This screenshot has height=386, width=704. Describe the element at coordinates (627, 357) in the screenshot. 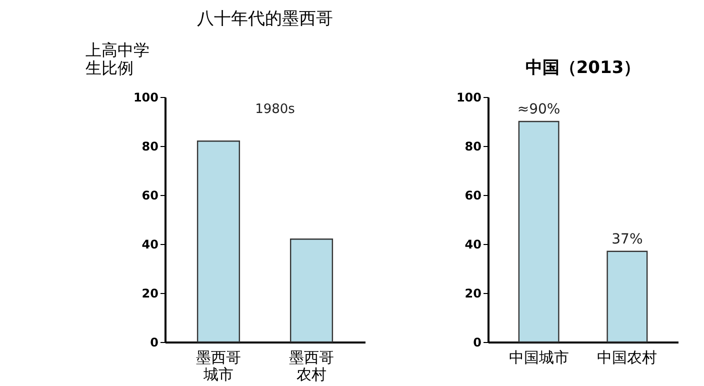

I see `x-tick-label: 中国农村` at that location.